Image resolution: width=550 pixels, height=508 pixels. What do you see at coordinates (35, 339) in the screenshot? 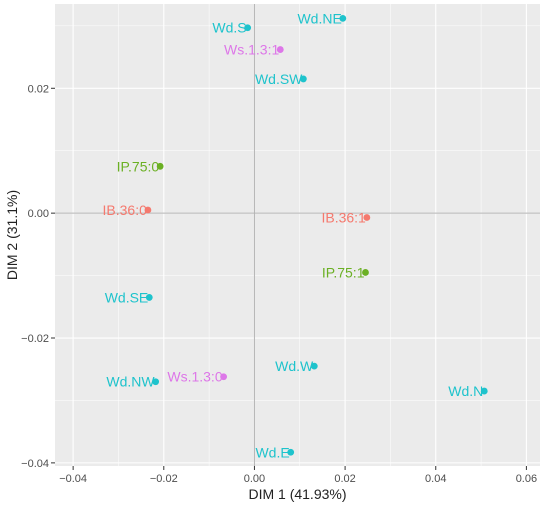
I see `y-tick-label: −0.02` at bounding box center [35, 339].